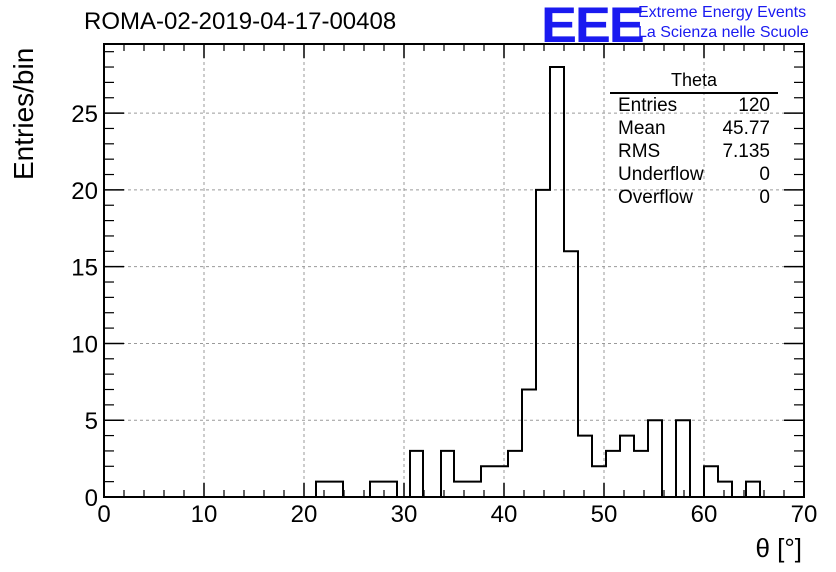 Image resolution: width=836 pixels, height=572 pixels. Describe the element at coordinates (593, 26) in the screenshot. I see `eee-logo: EEE` at that location.